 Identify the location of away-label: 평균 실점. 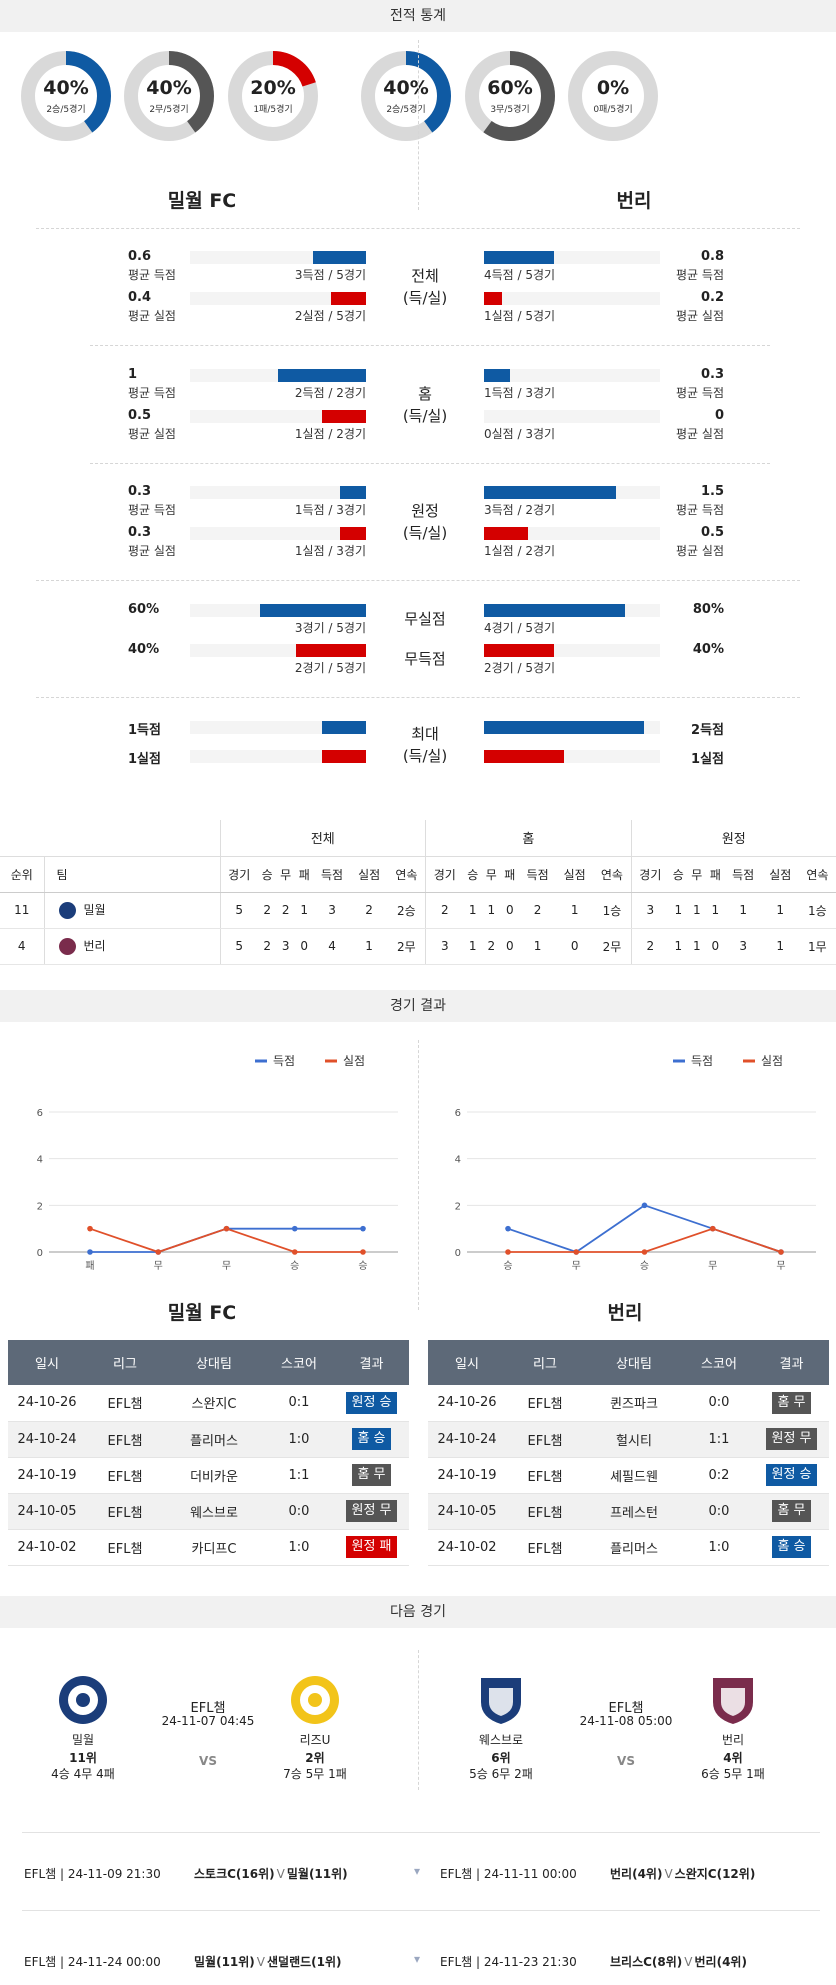
(700, 434).